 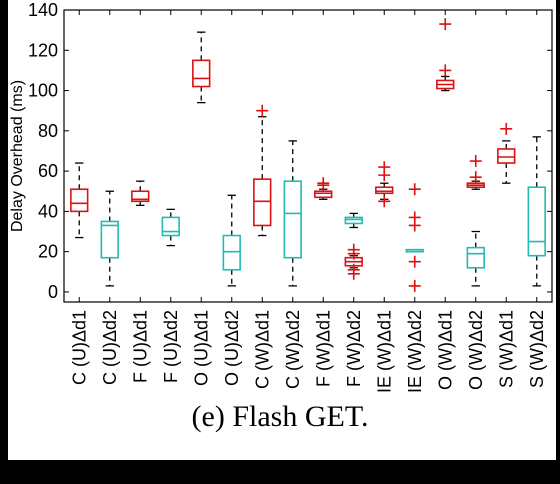 I want to click on y-tick-label: 140, so click(x=43, y=10).